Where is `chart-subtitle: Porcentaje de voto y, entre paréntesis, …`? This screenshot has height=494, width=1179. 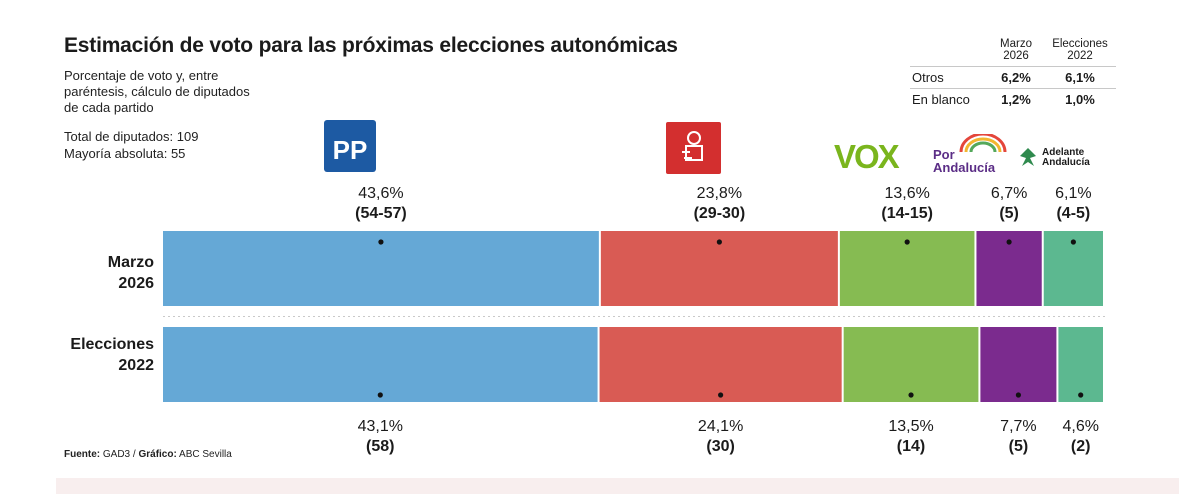
chart-subtitle: Porcentaje de voto y, entre paréntesis, … is located at coordinates (157, 91).